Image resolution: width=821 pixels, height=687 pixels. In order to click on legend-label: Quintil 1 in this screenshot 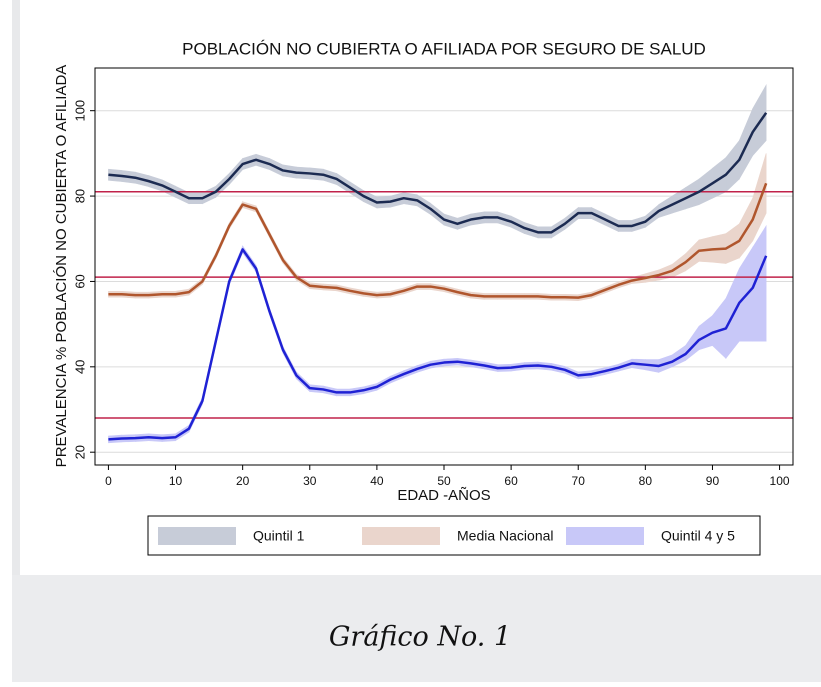, I will do `click(279, 536)`.